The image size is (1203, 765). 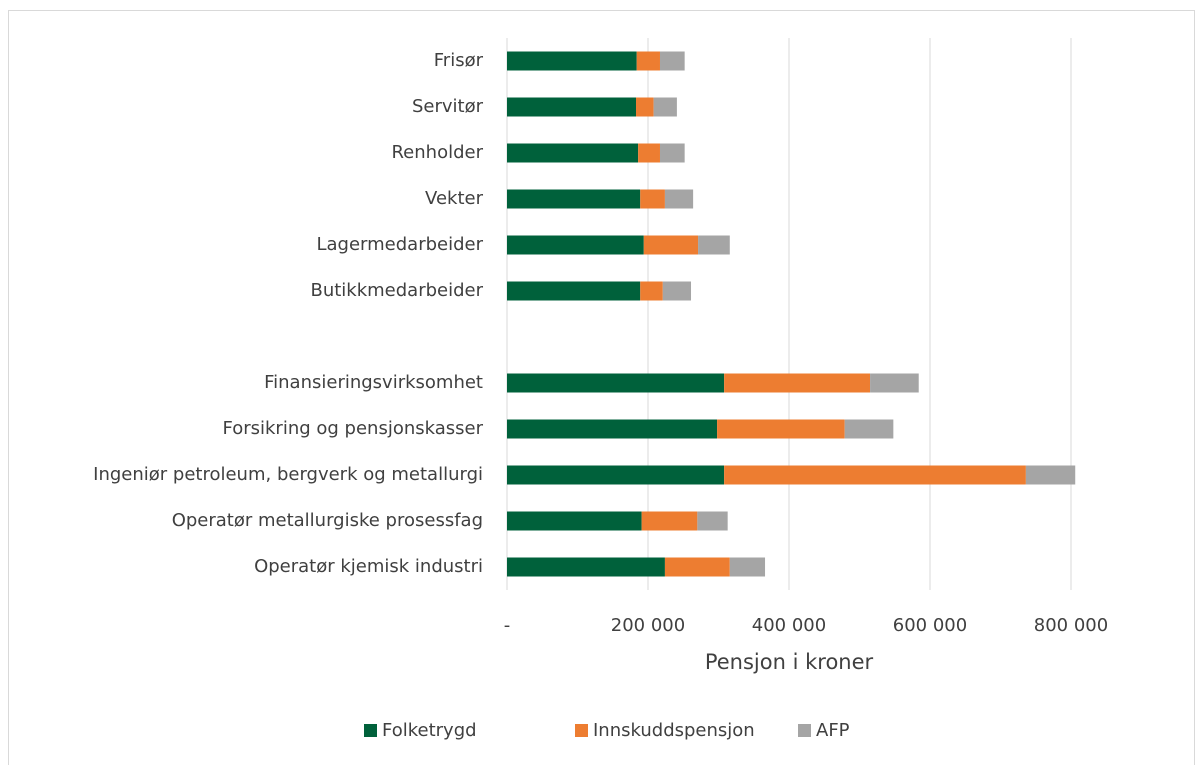 I want to click on y-tick-label: Lagermedarbeider, so click(x=399, y=244).